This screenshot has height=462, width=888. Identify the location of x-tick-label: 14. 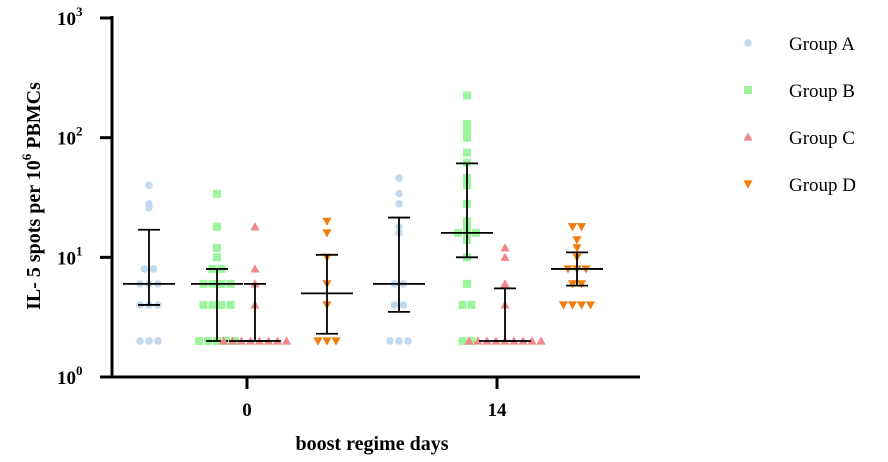
(498, 410).